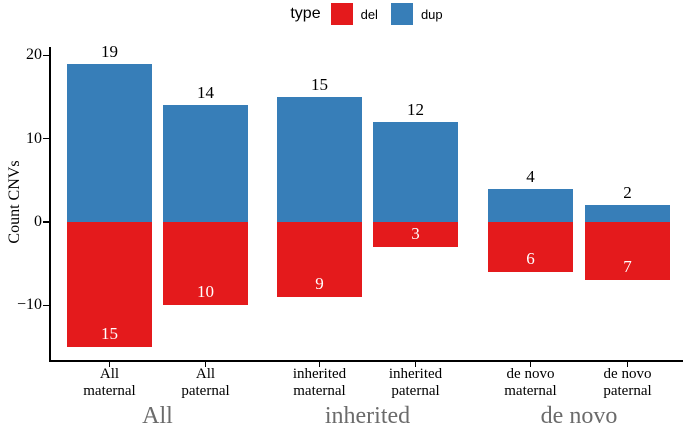 This screenshot has width=685, height=435. What do you see at coordinates (38, 221) in the screenshot?
I see `y-tick-label: 0` at bounding box center [38, 221].